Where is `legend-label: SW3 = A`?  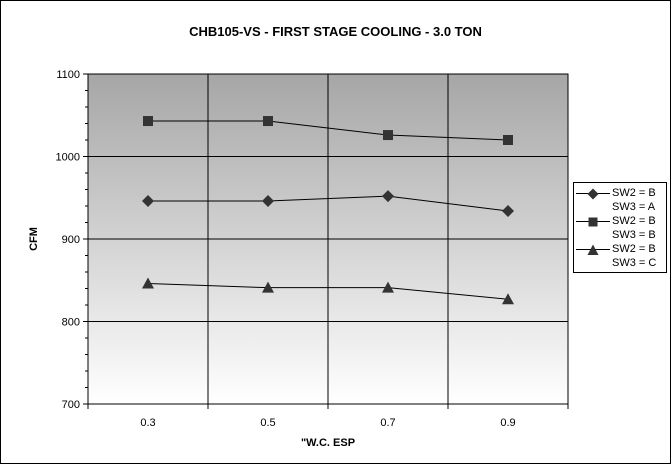
legend-label: SW3 = A is located at coordinates (634, 207).